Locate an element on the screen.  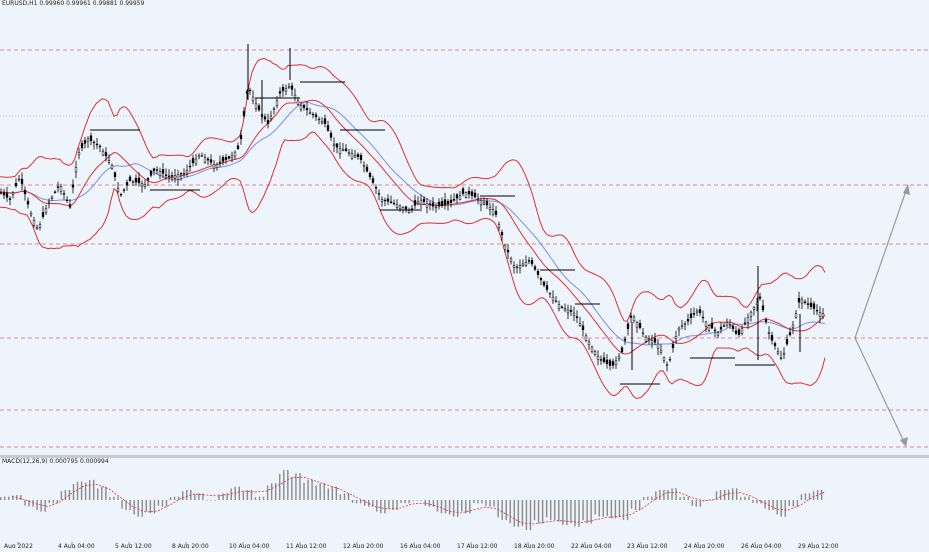
forecast-arrow-up-head is located at coordinates (906, 189).